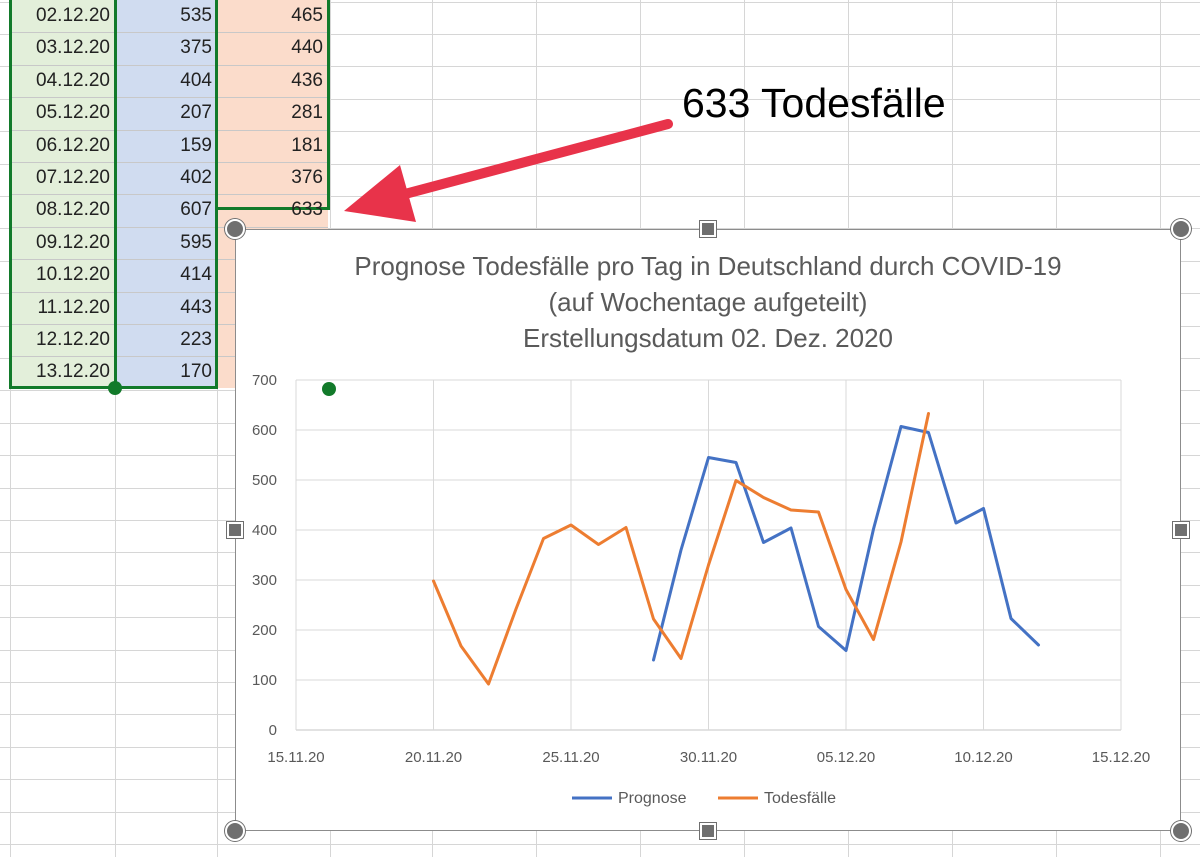 The height and width of the screenshot is (857, 1200). Describe the element at coordinates (196, 47) in the screenshot. I see `prognose-cell: 375` at that location.